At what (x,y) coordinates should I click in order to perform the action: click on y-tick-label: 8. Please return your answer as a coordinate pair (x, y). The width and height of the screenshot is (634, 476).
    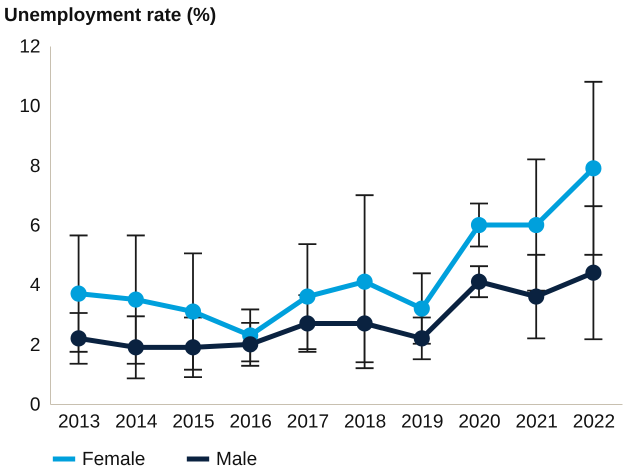
    Looking at the image, I should click on (35, 166).